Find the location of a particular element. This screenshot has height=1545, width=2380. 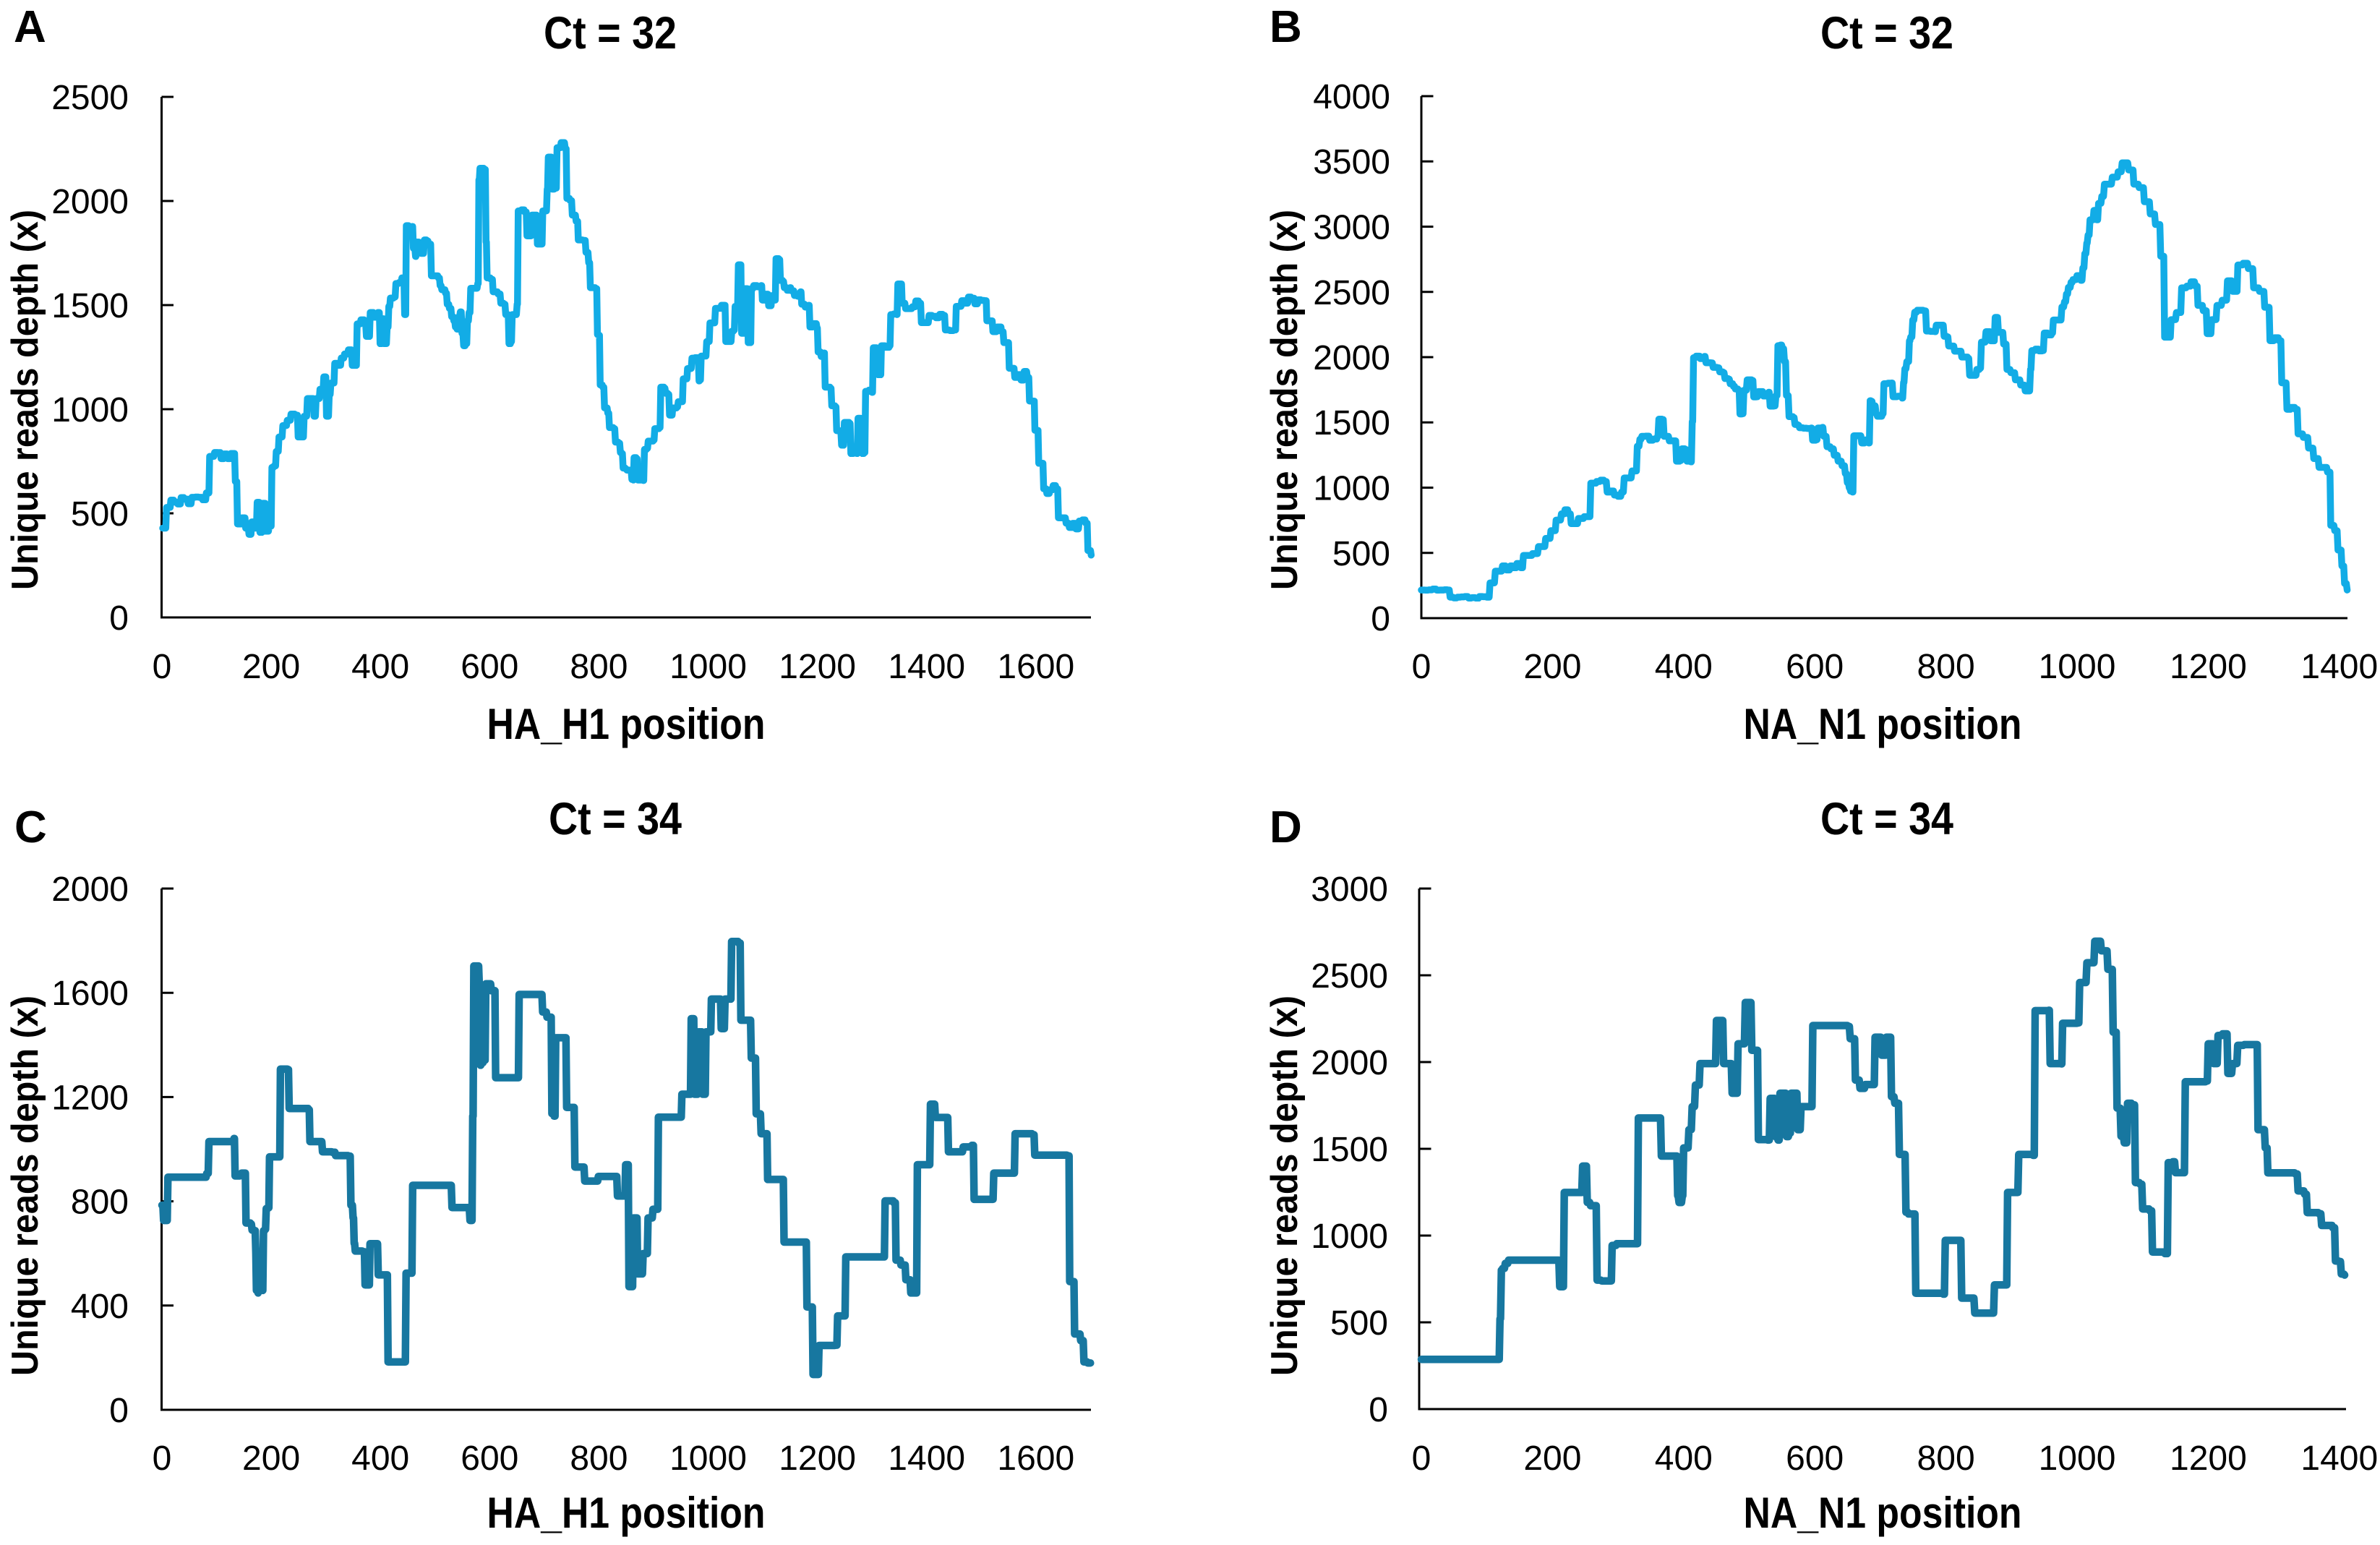

svg-text: D is located at coordinates (1286, 827).